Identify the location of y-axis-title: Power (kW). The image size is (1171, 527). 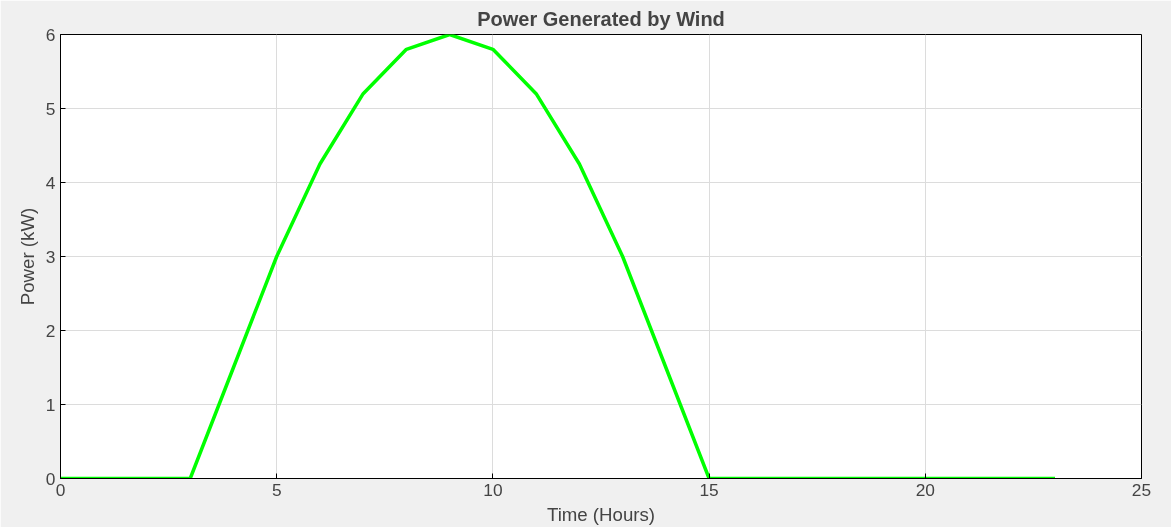
(27, 256).